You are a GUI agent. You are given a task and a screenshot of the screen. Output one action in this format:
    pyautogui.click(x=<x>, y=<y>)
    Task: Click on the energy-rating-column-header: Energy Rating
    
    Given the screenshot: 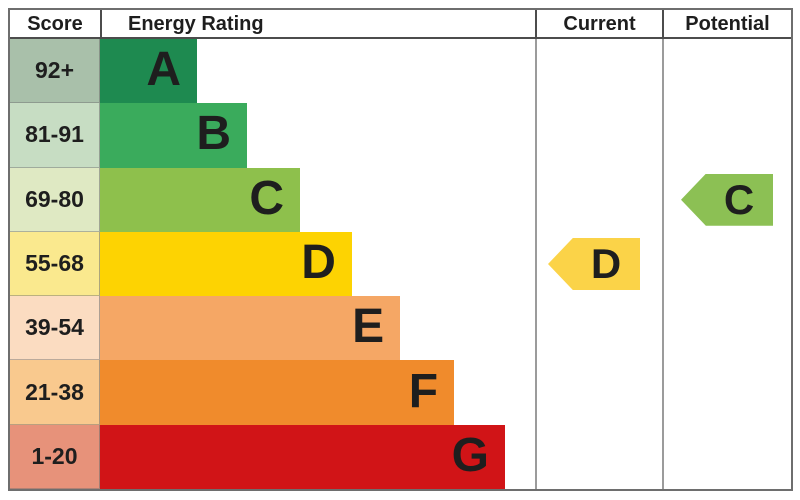 What is the action you would take?
    pyautogui.click(x=317, y=23)
    